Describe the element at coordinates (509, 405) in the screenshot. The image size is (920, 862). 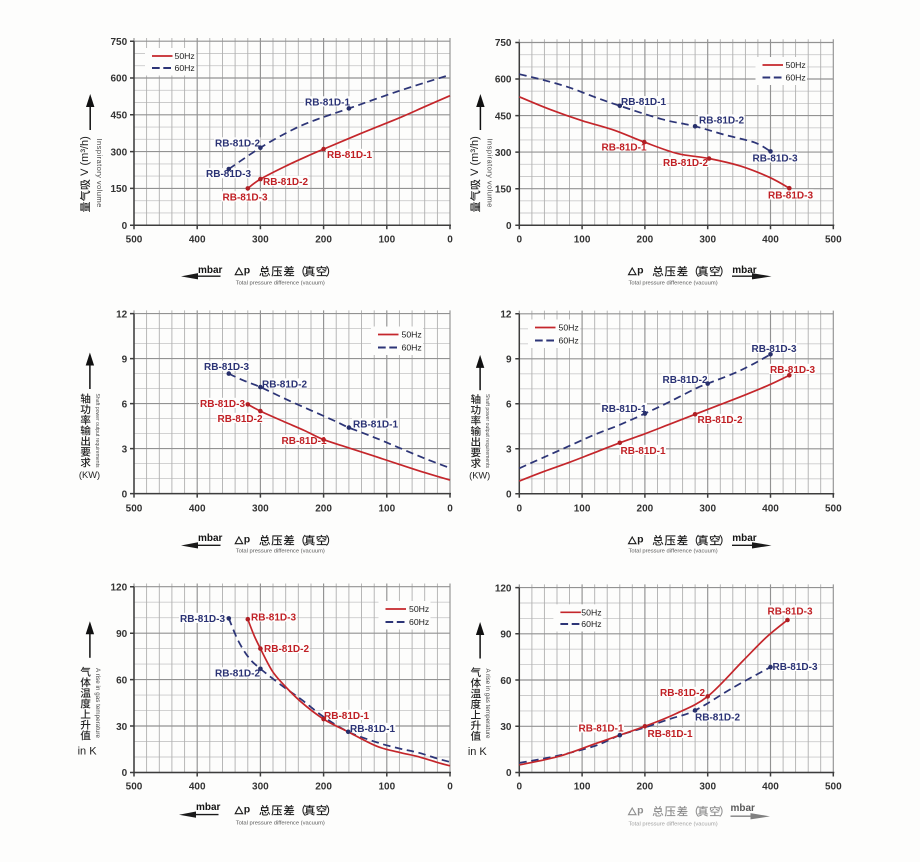
I see `svg-text: 6` at that location.